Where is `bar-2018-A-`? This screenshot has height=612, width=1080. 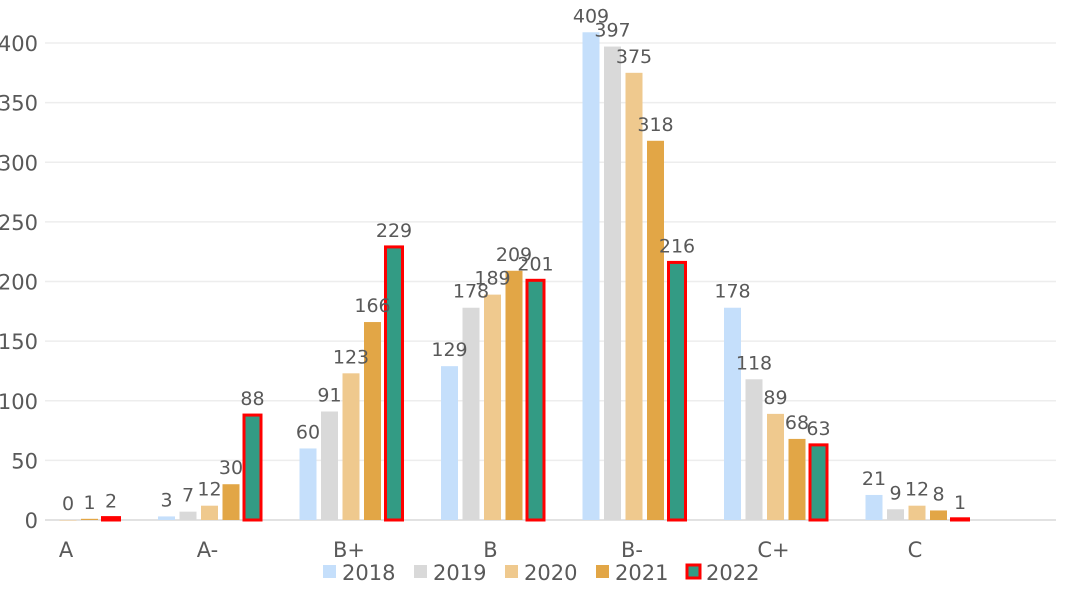 bar-2018-A- is located at coordinates (166, 518).